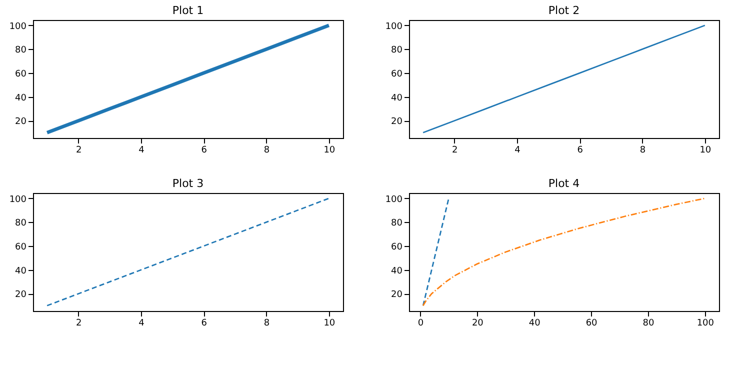 This screenshot has height=367, width=740. Describe the element at coordinates (478, 323) in the screenshot. I see `x-tick-label: 20` at that location.